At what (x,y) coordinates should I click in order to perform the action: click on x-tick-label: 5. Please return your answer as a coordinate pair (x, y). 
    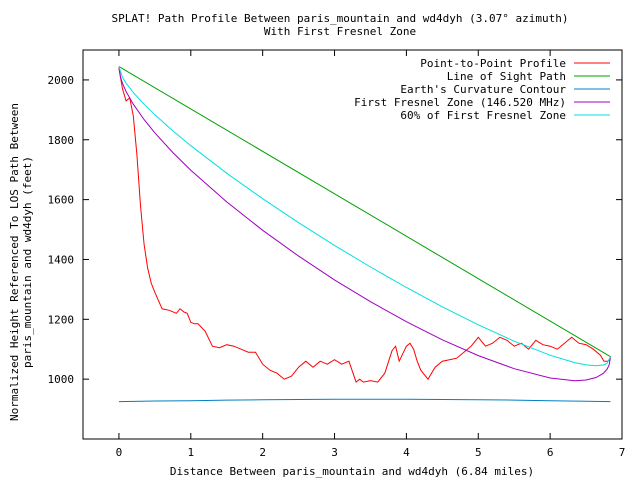
    Looking at the image, I should click on (478, 452).